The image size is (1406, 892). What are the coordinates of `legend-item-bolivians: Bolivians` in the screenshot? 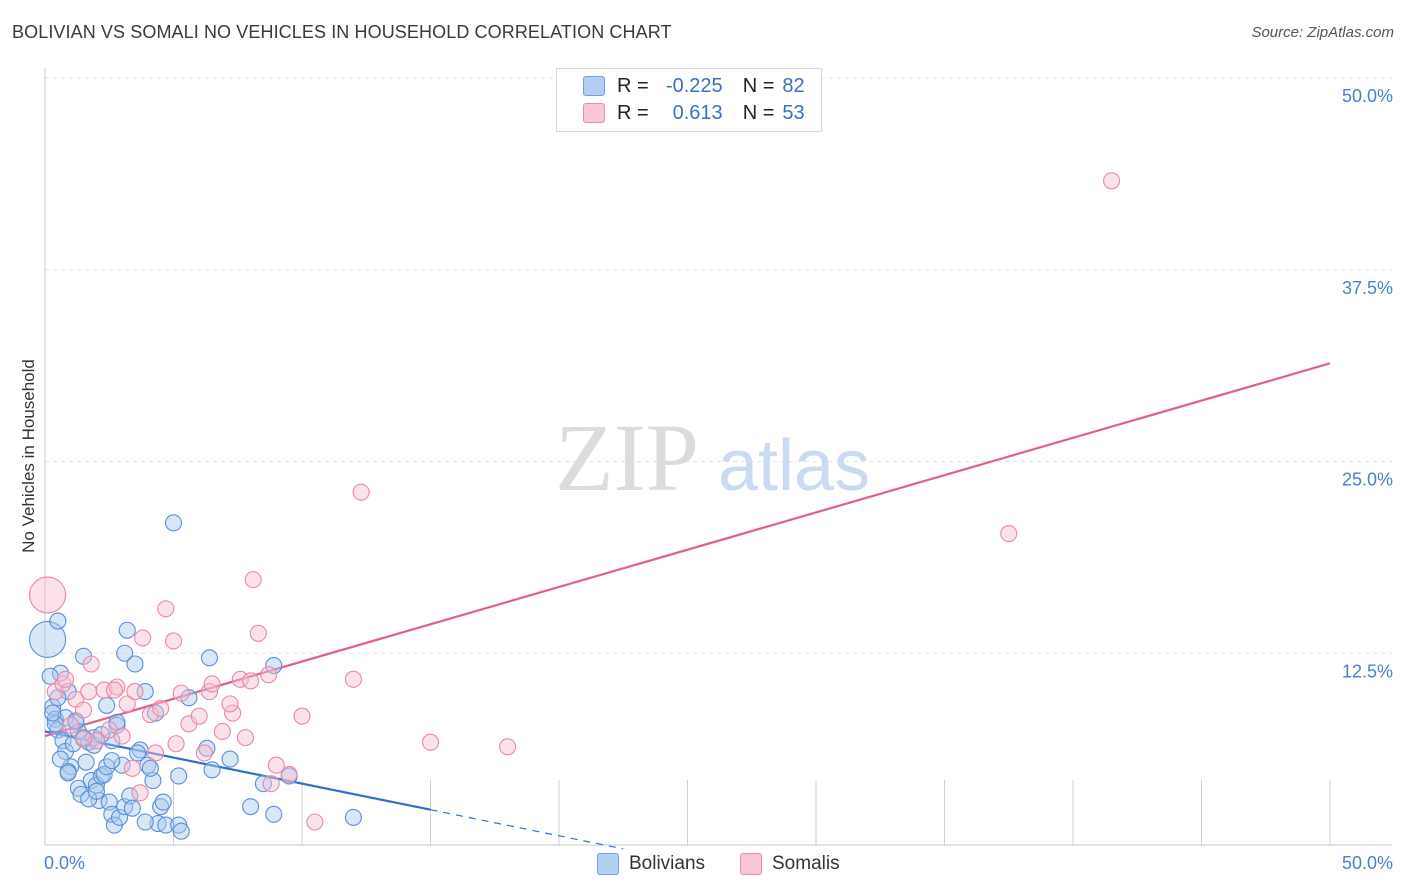 It's located at (651, 864).